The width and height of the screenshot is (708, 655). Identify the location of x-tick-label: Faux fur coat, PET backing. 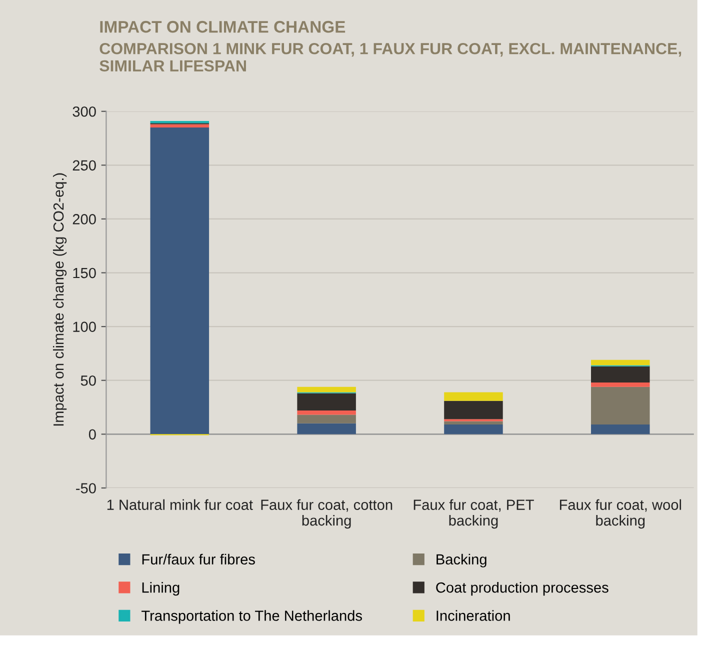
(474, 514).